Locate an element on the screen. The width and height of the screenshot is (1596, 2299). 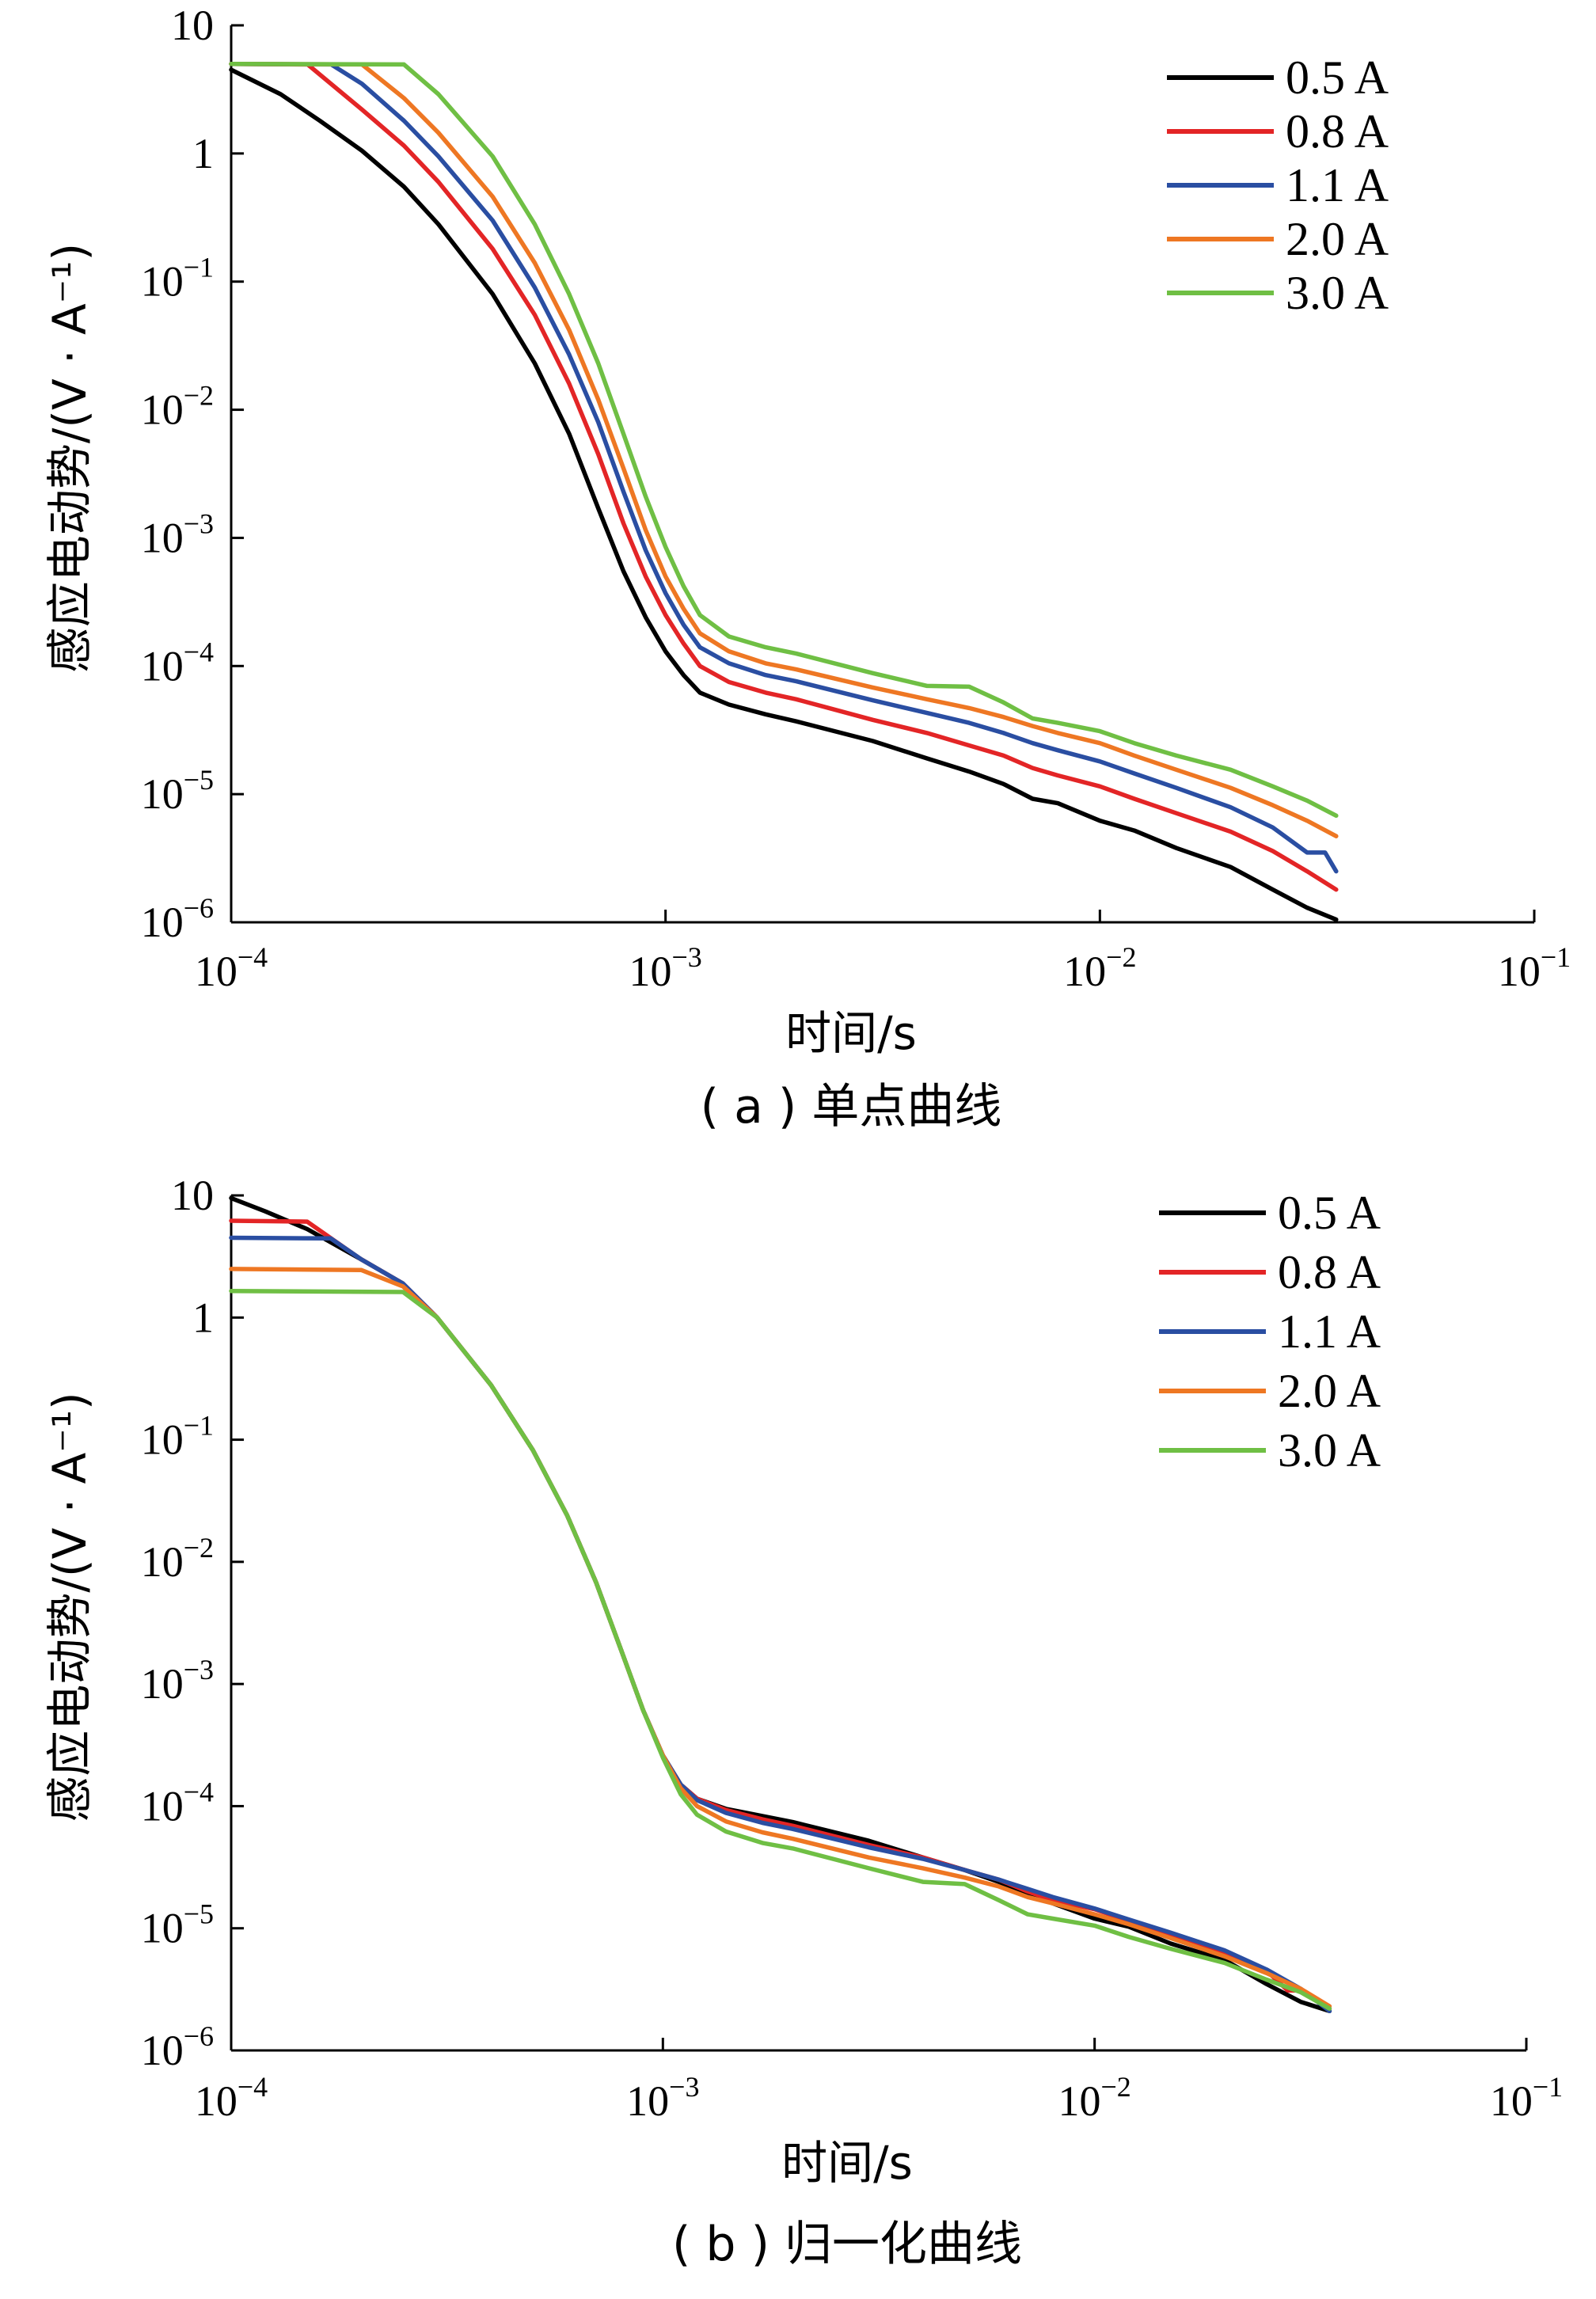
legend: 0.5 A0.8 A1.1 A2.0 A3.0 A is located at coordinates (1278, 185).